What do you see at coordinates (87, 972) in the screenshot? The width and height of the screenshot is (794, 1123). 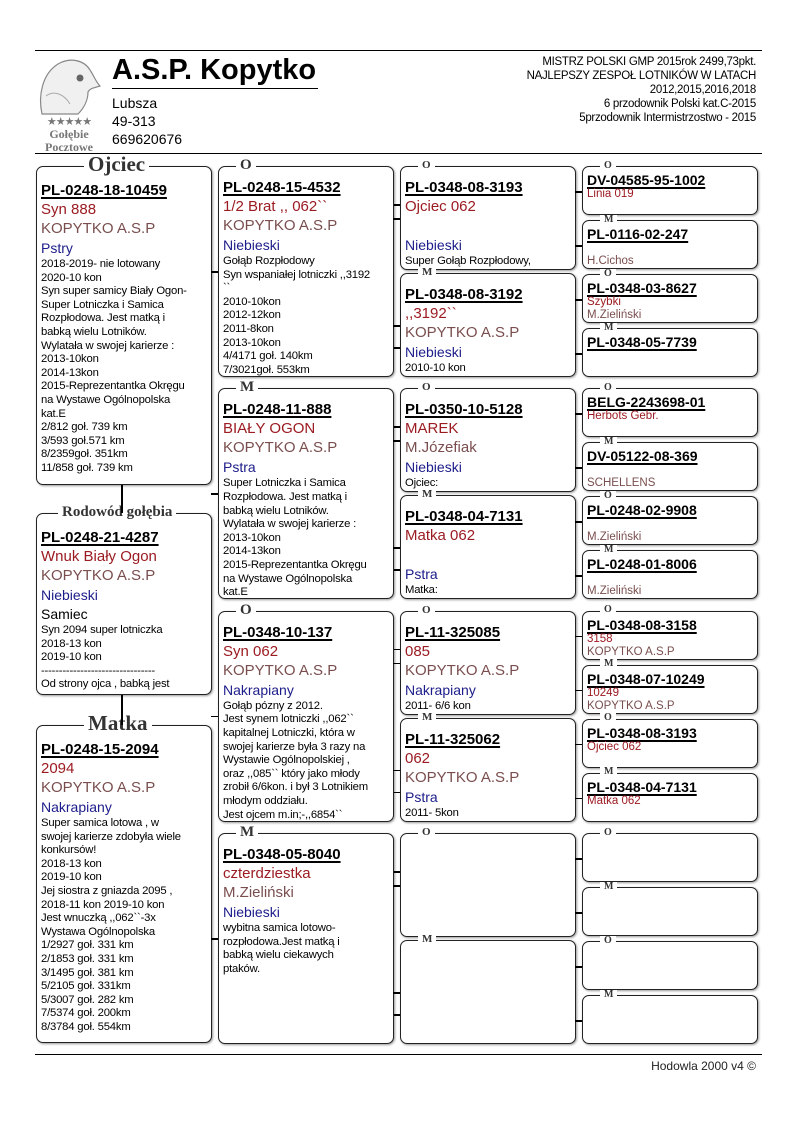 I see `note-line: 3/1495 goł. 381 km` at bounding box center [87, 972].